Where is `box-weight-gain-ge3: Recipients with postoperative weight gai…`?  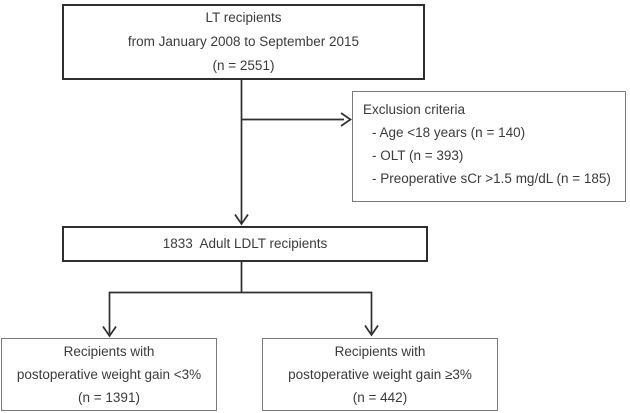
box-weight-gain-ge3: Recipients with postoperative weight gai… is located at coordinates (380, 374).